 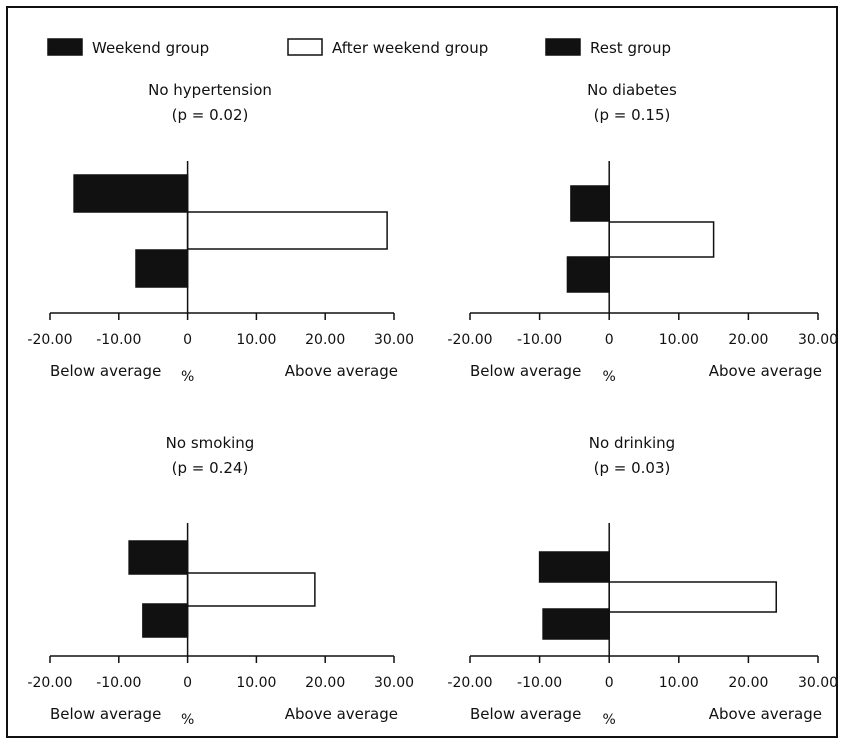 I want to click on panel-subtitle: (p = 0.02), so click(x=210, y=115).